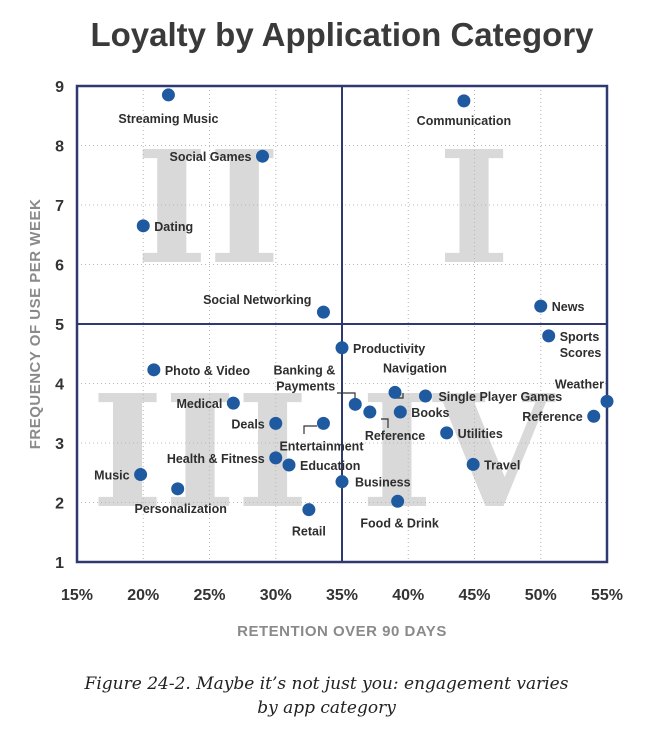 This screenshot has width=653, height=729. What do you see at coordinates (309, 532) in the screenshot?
I see `data-label: Retail` at bounding box center [309, 532].